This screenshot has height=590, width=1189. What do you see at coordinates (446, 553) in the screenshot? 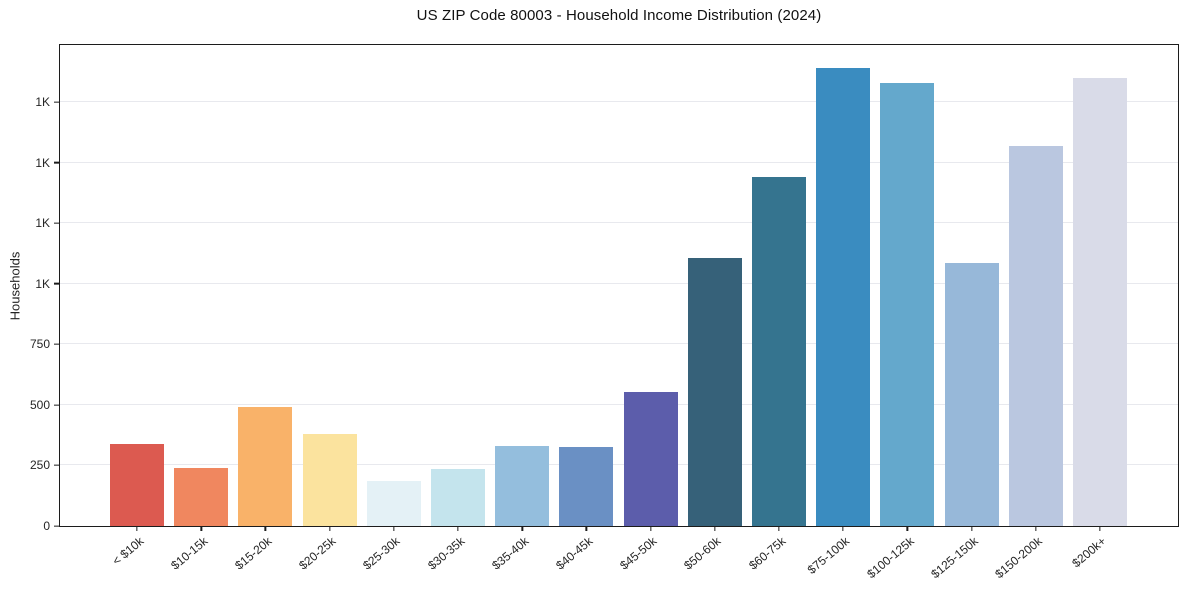
I see `x-tick-label: $30-35k` at bounding box center [446, 553].